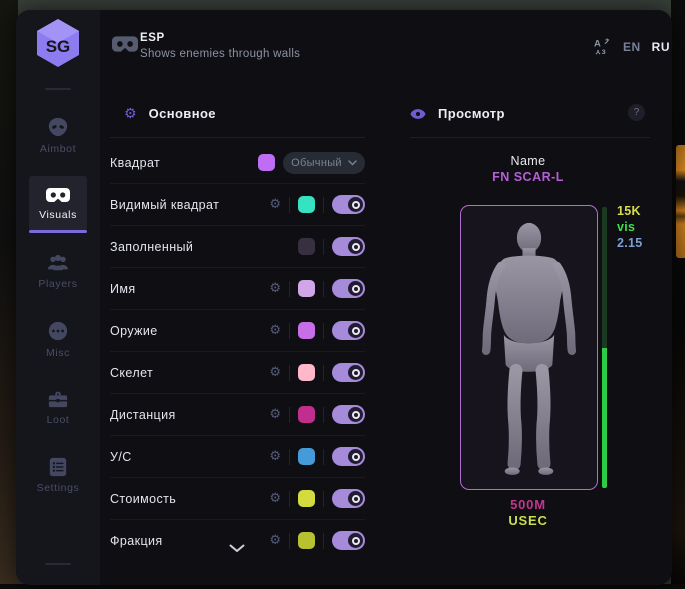 The width and height of the screenshot is (685, 589). I want to click on alien-icon, so click(58, 127).